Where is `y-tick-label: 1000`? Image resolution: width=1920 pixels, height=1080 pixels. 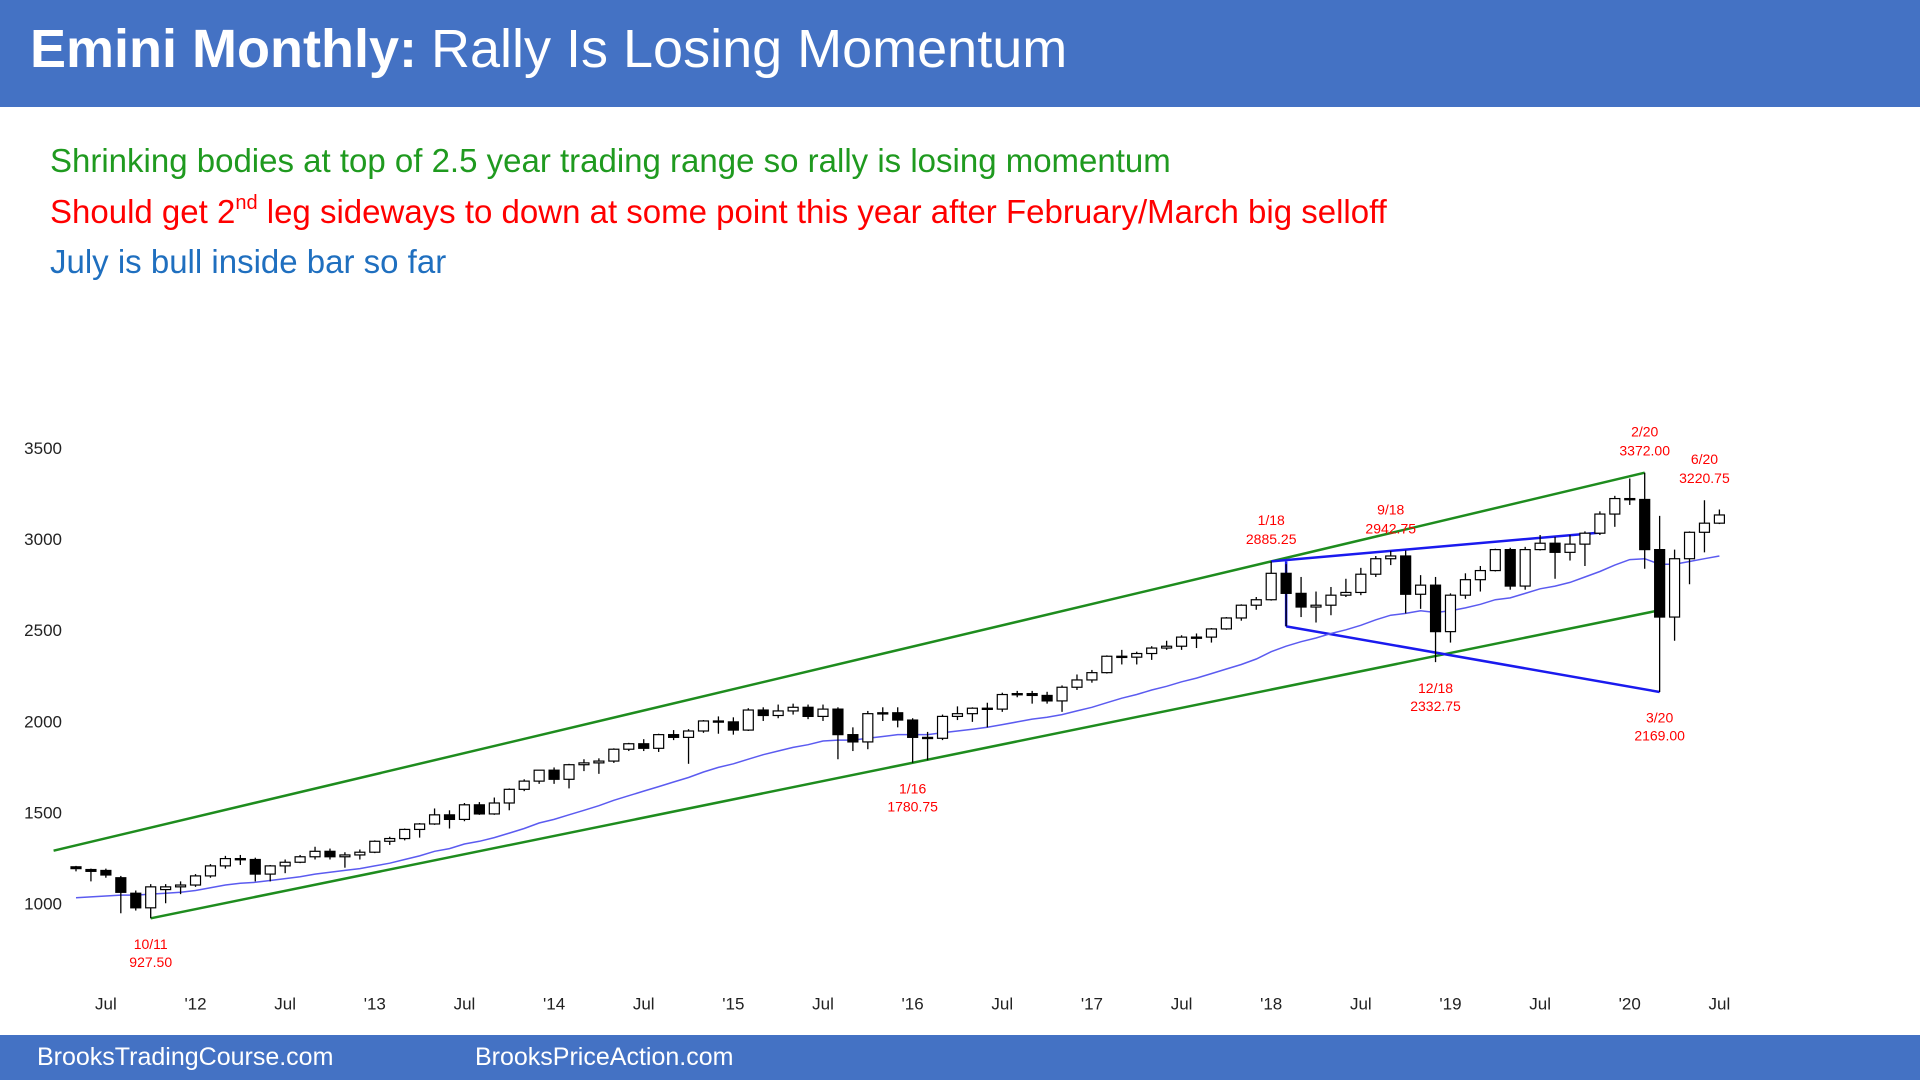 y-tick-label: 1000 is located at coordinates (43, 904).